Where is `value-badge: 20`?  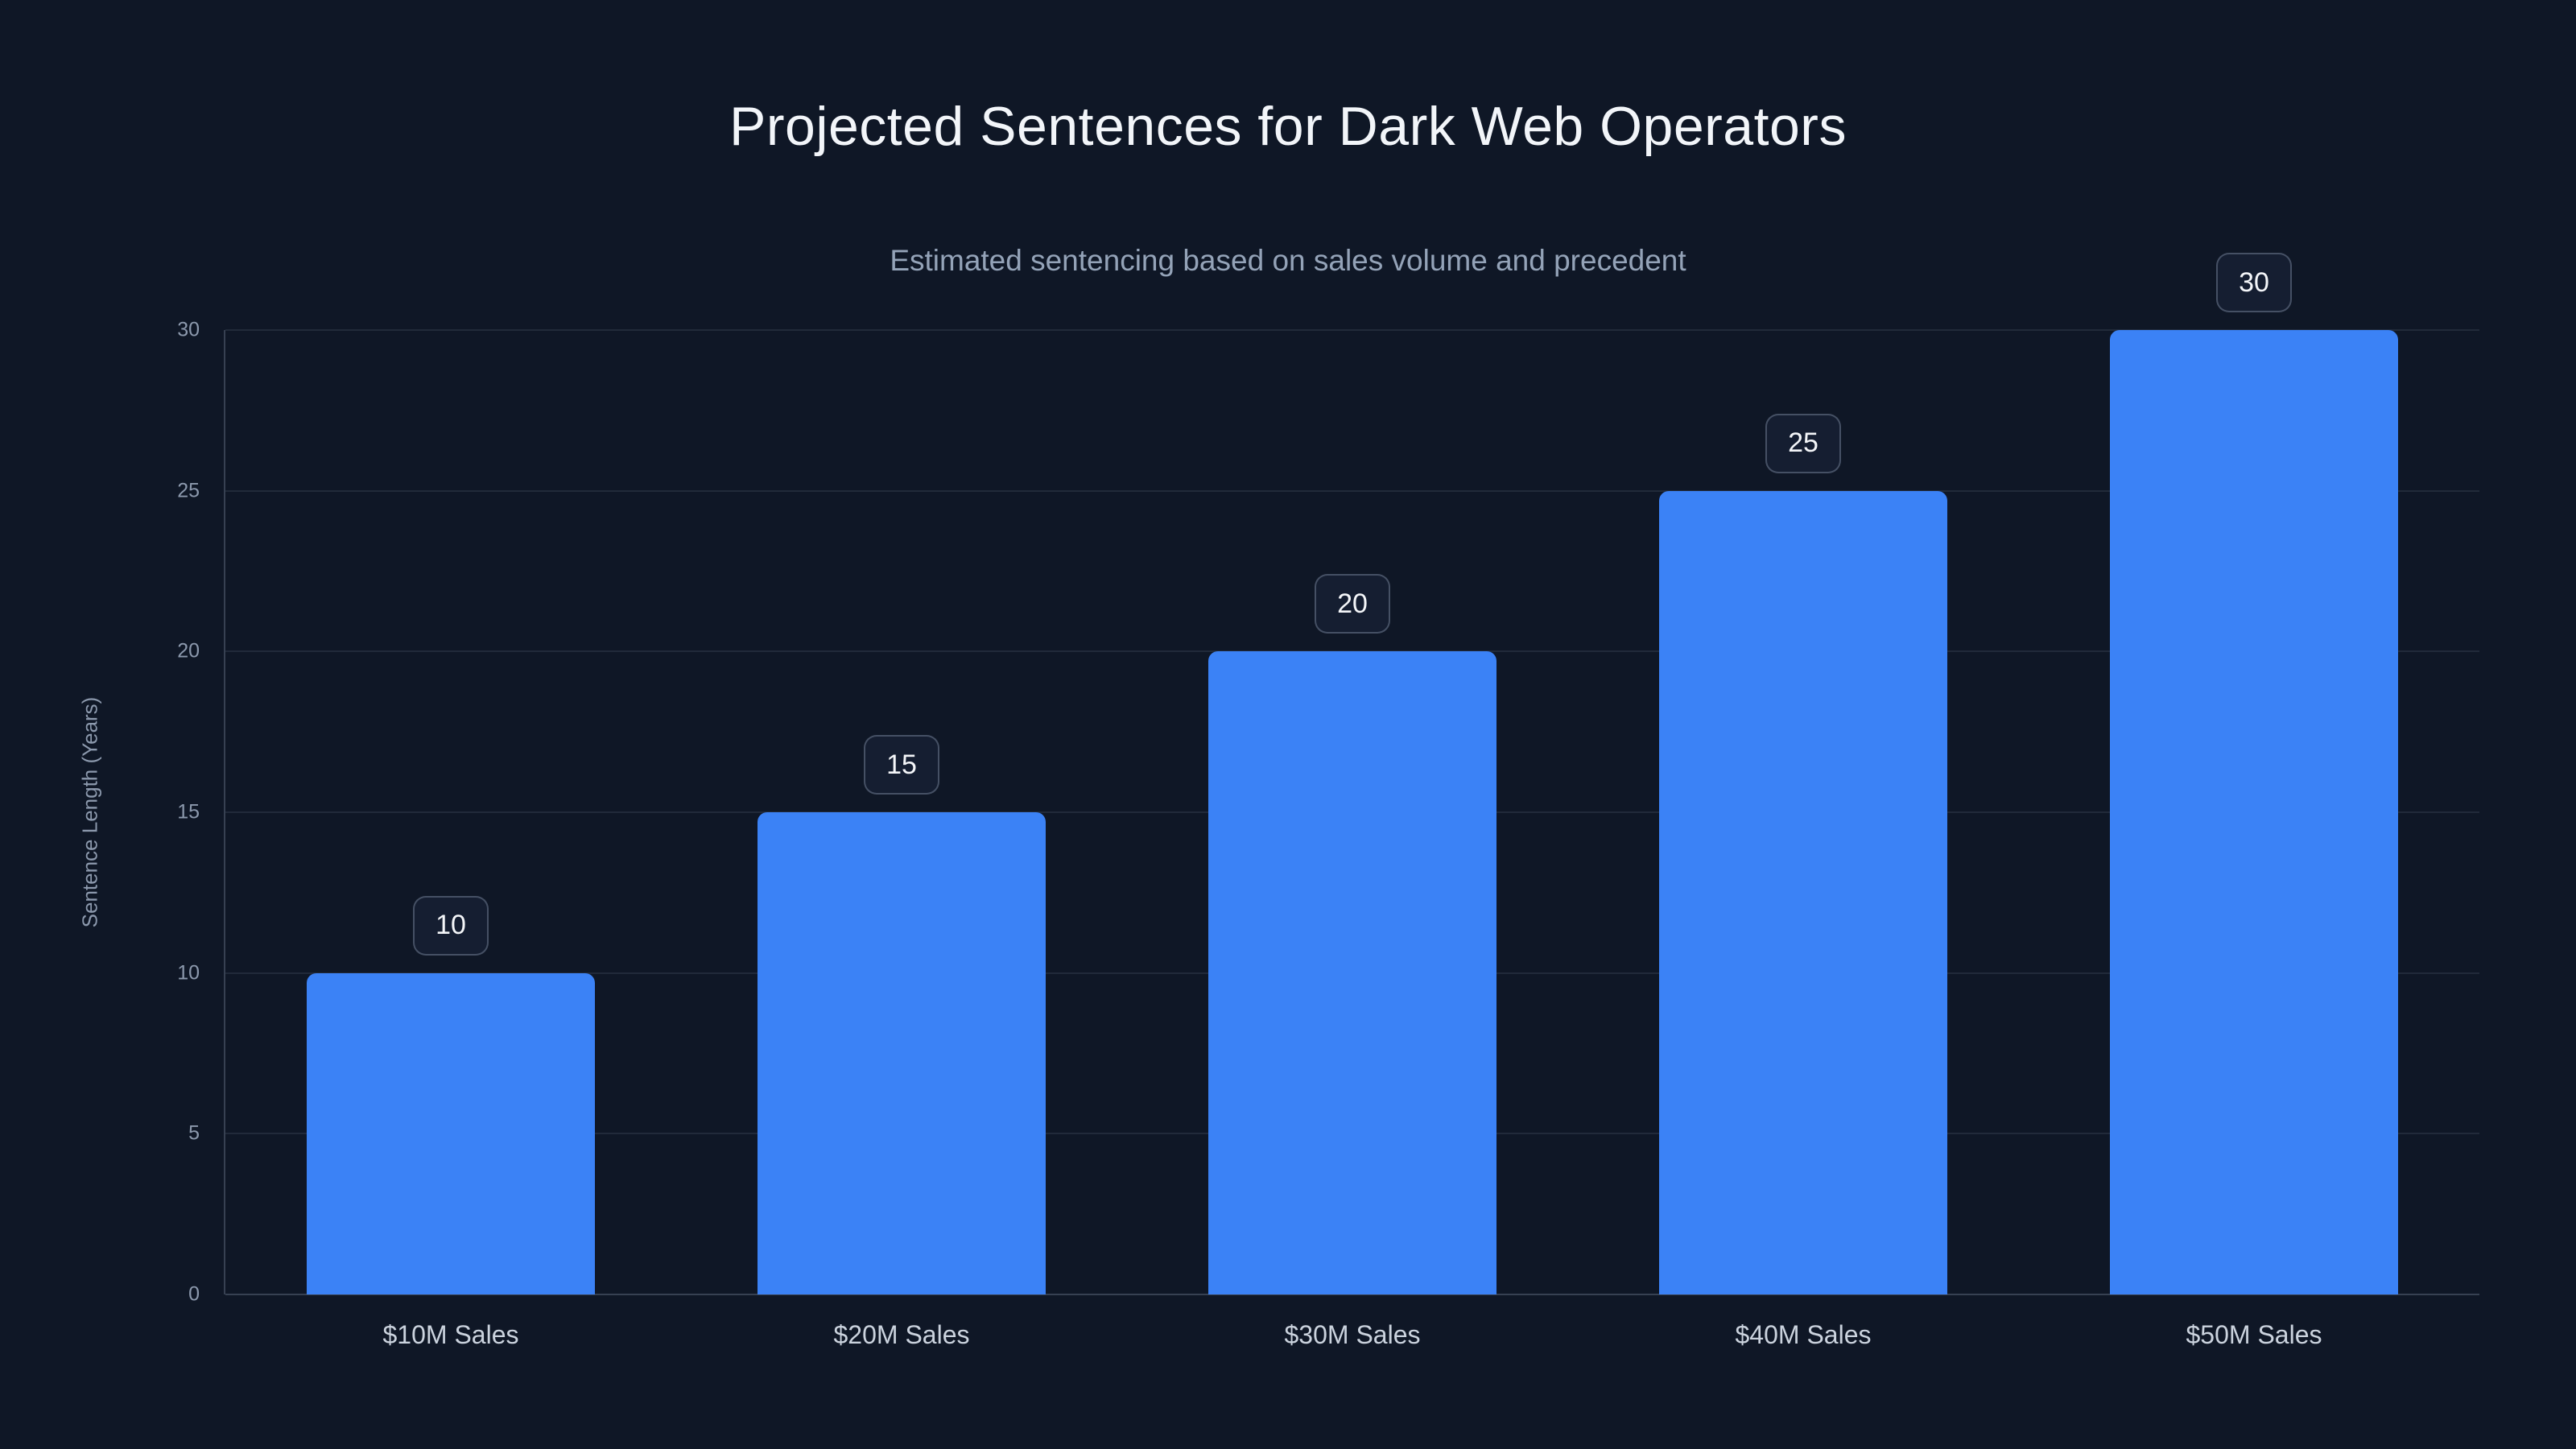 value-badge: 20 is located at coordinates (1352, 604).